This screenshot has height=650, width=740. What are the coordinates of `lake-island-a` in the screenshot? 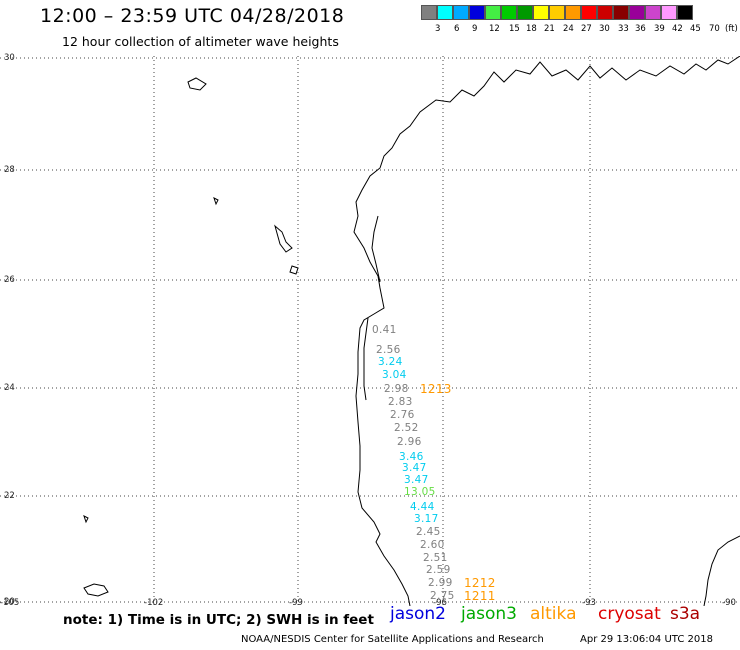 It's located at (197, 84).